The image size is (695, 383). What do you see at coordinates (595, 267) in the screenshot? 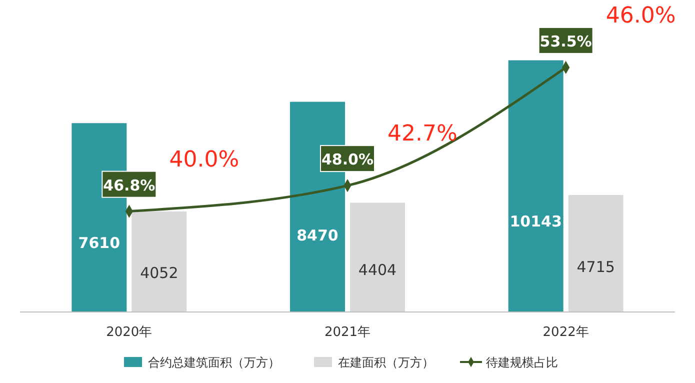
I see `data-label: 4715` at bounding box center [595, 267].